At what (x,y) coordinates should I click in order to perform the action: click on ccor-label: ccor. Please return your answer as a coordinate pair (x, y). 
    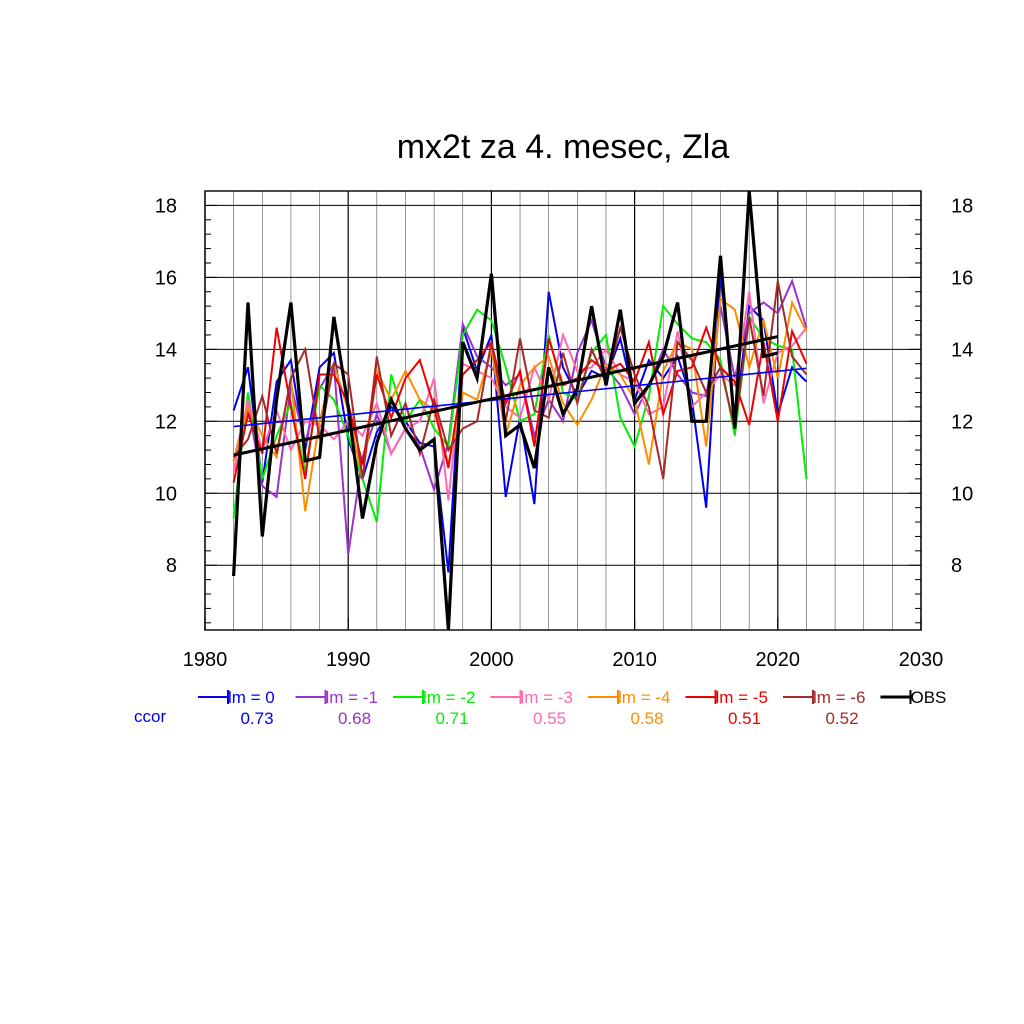
    Looking at the image, I should click on (150, 716).